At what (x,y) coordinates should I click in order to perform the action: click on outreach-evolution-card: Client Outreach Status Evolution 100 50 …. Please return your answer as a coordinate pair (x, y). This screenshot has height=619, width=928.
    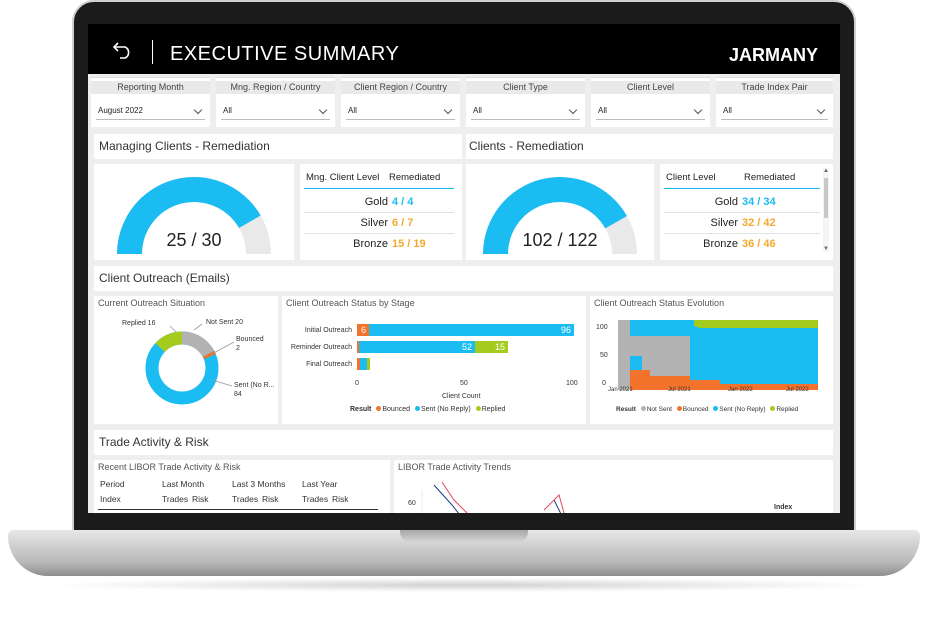
    Looking at the image, I should click on (711, 360).